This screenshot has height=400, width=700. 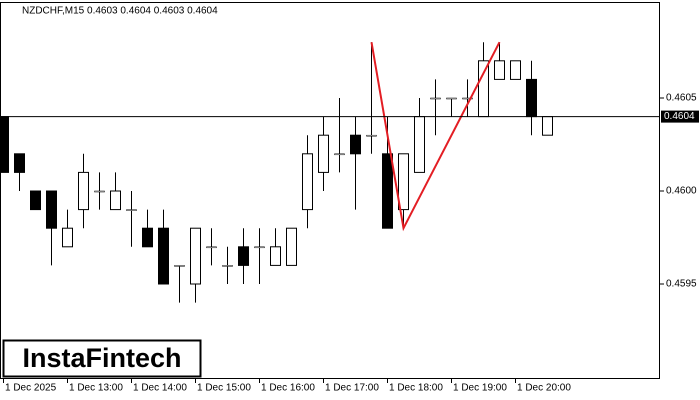 I want to click on y-tick-label: 0.4600, so click(x=681, y=191).